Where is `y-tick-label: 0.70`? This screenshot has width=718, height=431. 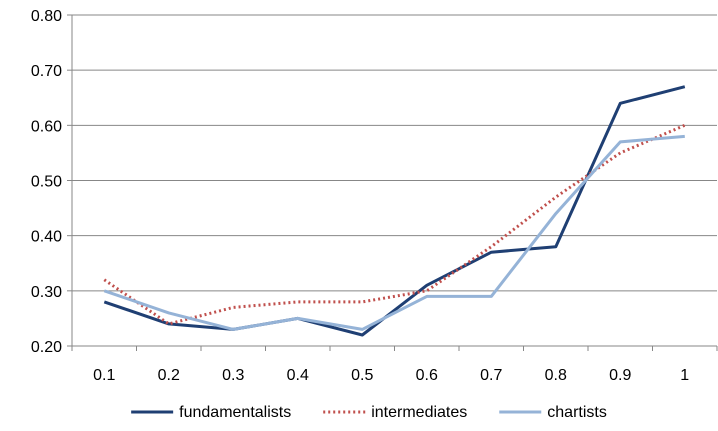 y-tick-label: 0.70 is located at coordinates (46, 71).